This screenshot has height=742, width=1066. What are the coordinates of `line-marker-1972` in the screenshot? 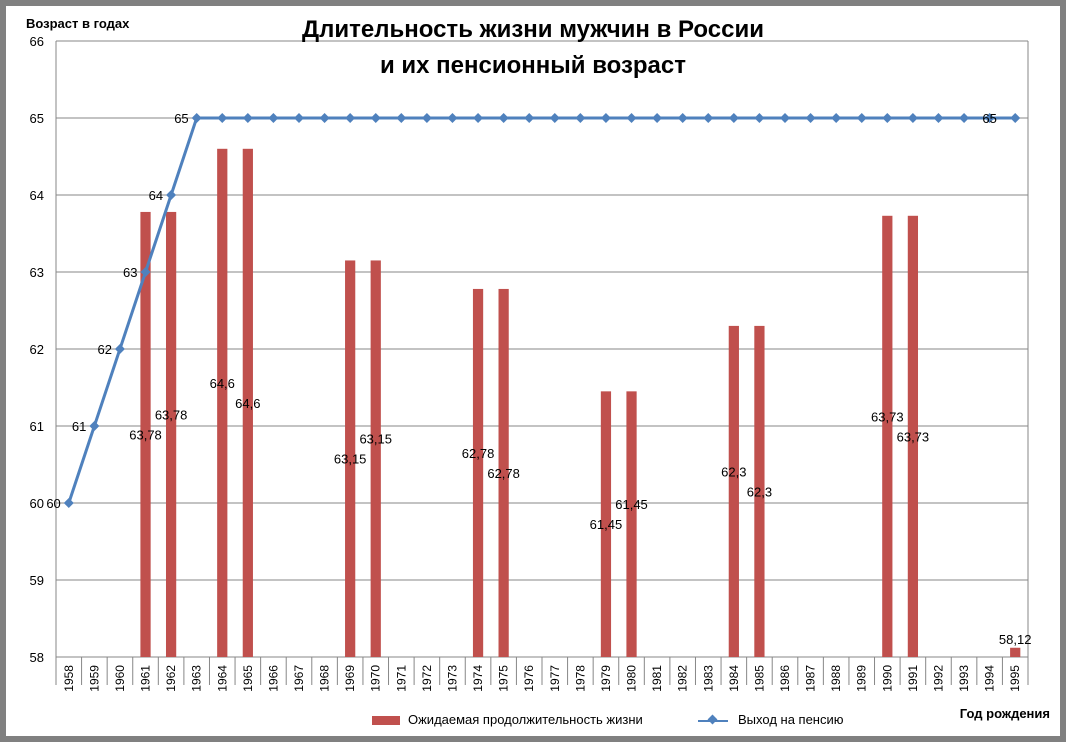 It's located at (426, 118).